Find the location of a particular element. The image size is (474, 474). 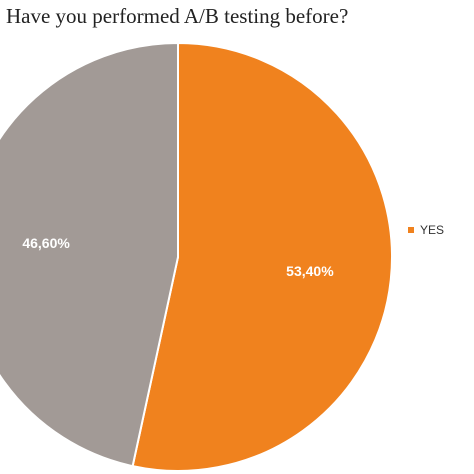

legend: YES is located at coordinates (426, 230).